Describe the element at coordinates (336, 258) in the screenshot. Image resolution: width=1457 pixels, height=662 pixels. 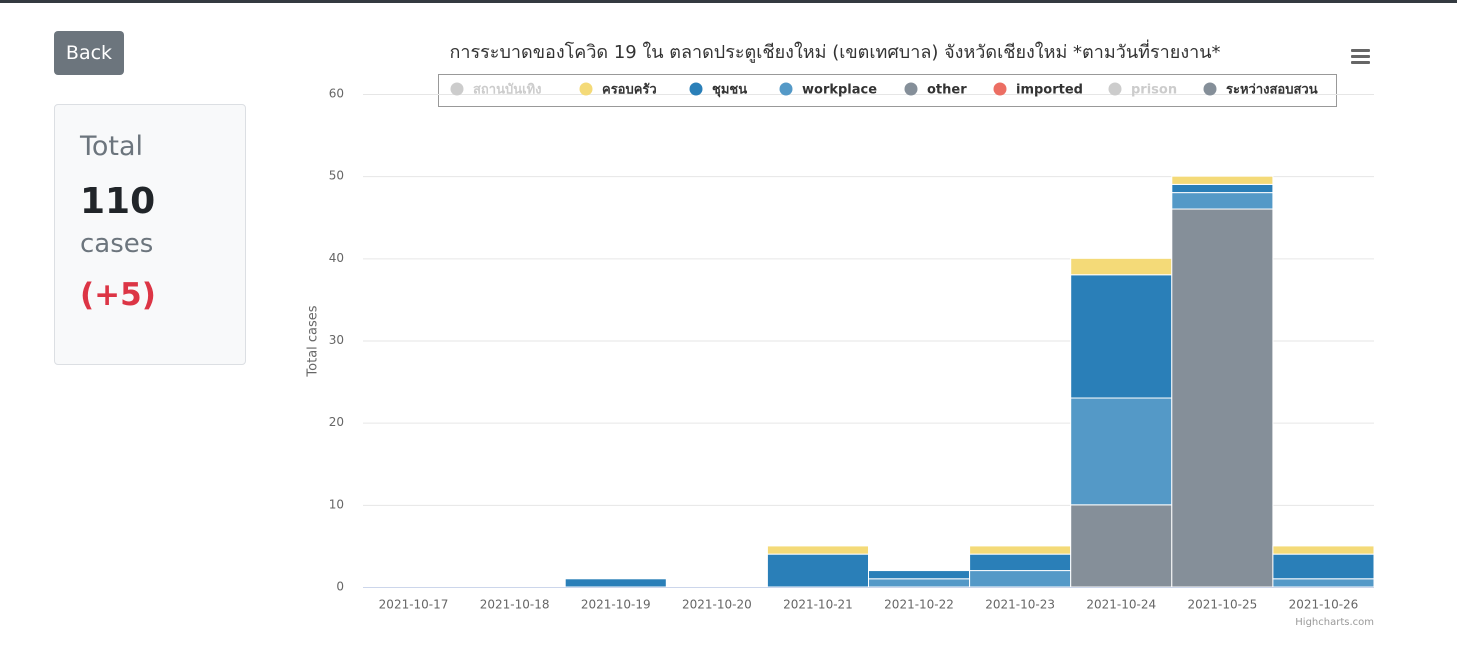
I see `y-tick-label: 40` at that location.